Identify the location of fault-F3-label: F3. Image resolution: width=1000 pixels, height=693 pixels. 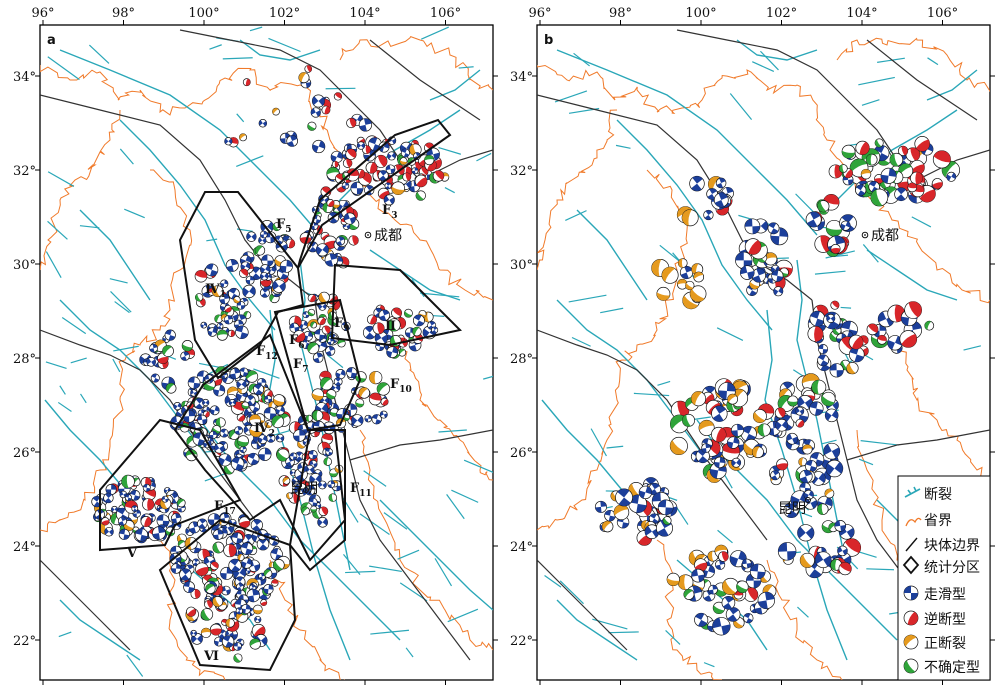
(390, 212).